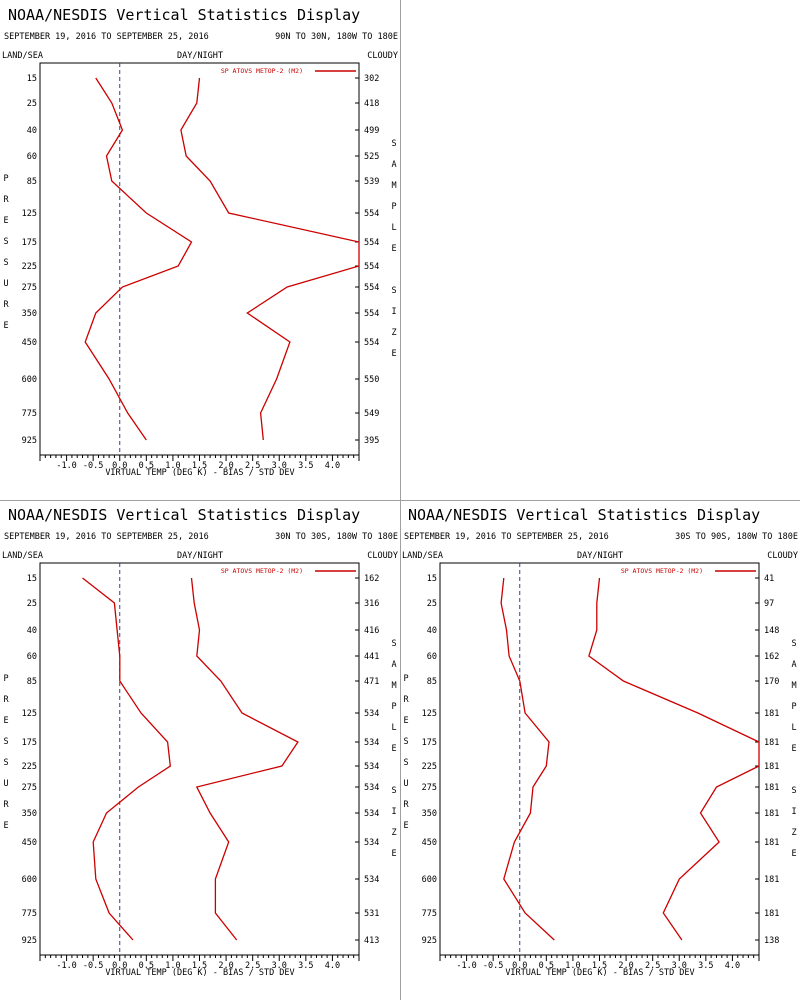  What do you see at coordinates (29, 788) in the screenshot?
I see `pressure-level-label: 275` at bounding box center [29, 788].